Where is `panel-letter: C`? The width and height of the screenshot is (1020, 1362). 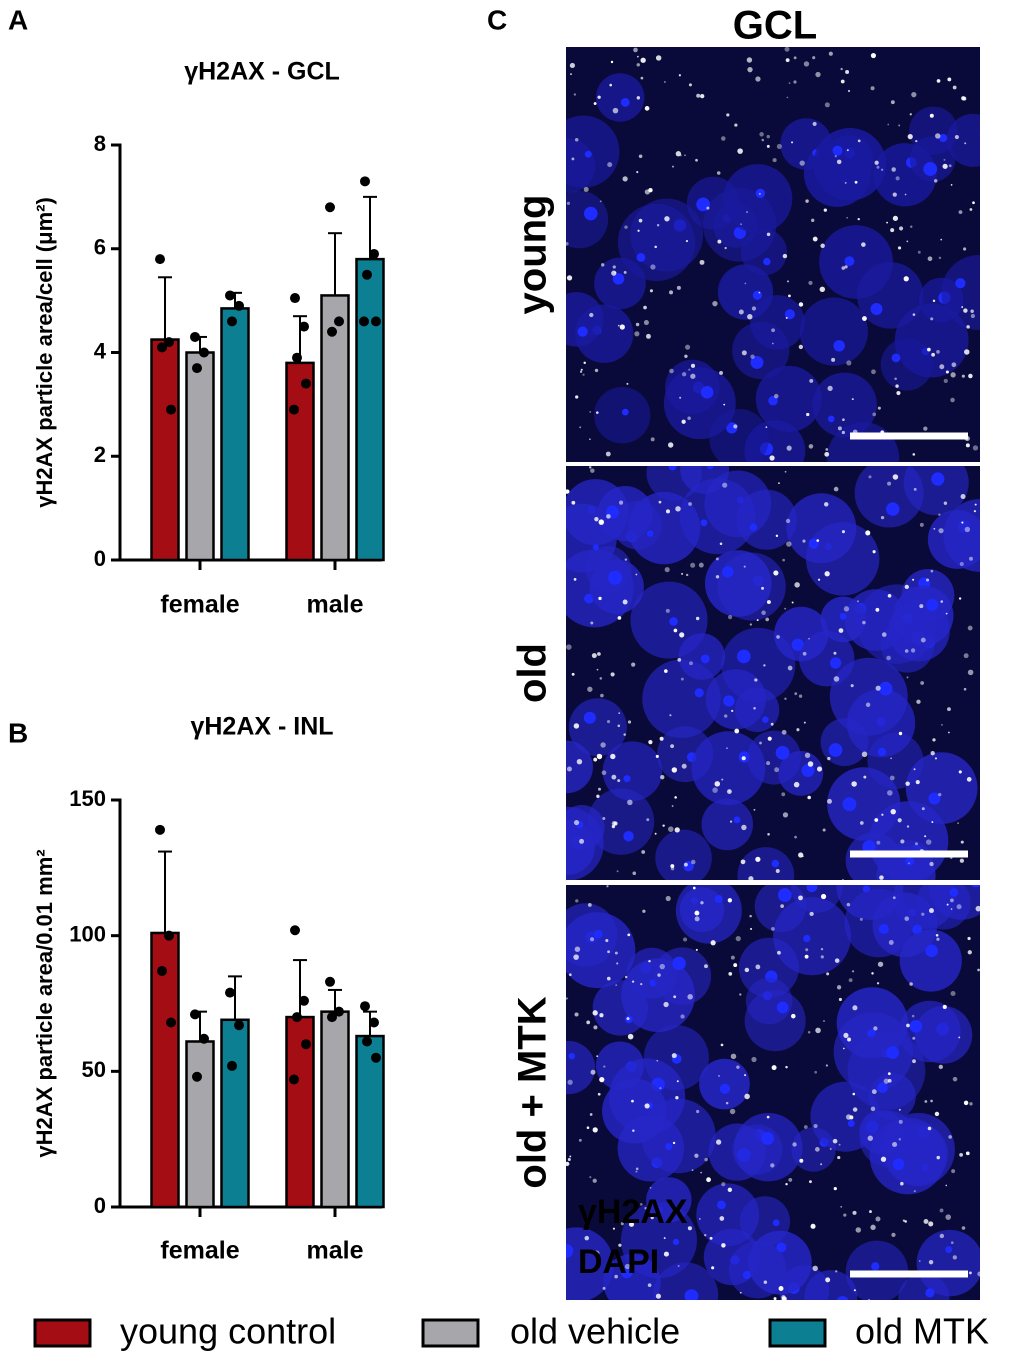
panel-letter: C is located at coordinates (497, 19).